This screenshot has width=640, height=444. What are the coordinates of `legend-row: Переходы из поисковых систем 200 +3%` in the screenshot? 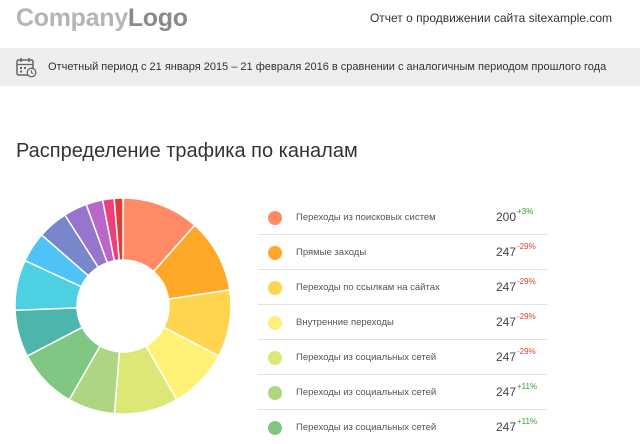 It's located at (403, 217).